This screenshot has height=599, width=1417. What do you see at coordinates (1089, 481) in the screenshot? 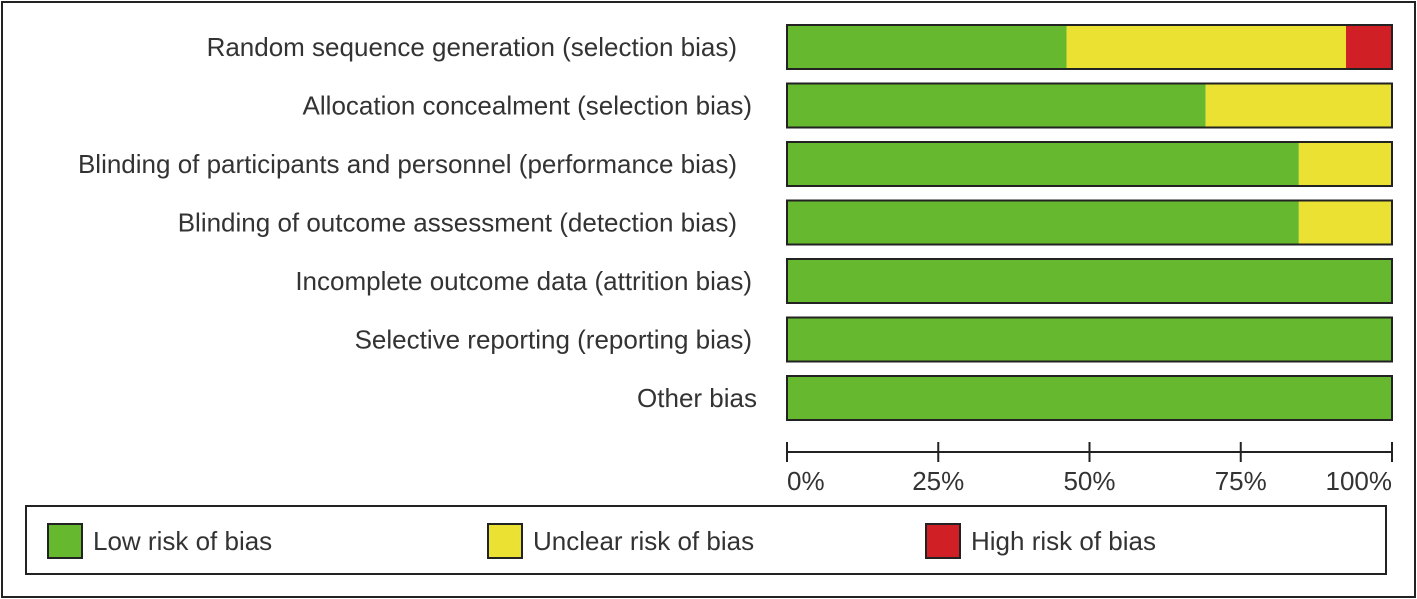
I see `x-tick-label: 50%` at bounding box center [1089, 481].